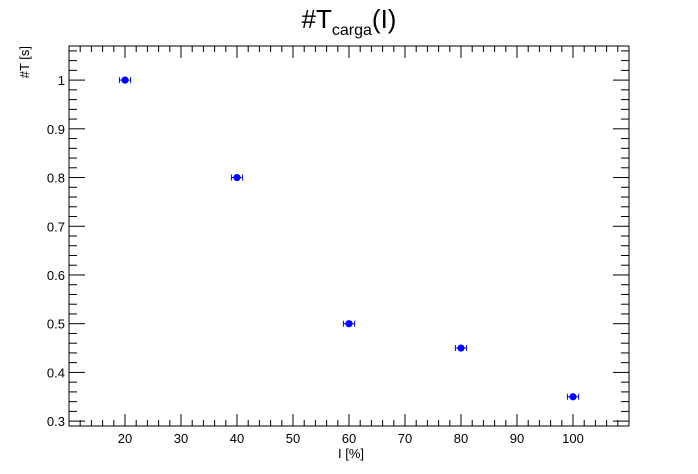 Image resolution: width=698 pixels, height=474 pixels. What do you see at coordinates (293, 438) in the screenshot?
I see `x-tick-label: 50` at bounding box center [293, 438].